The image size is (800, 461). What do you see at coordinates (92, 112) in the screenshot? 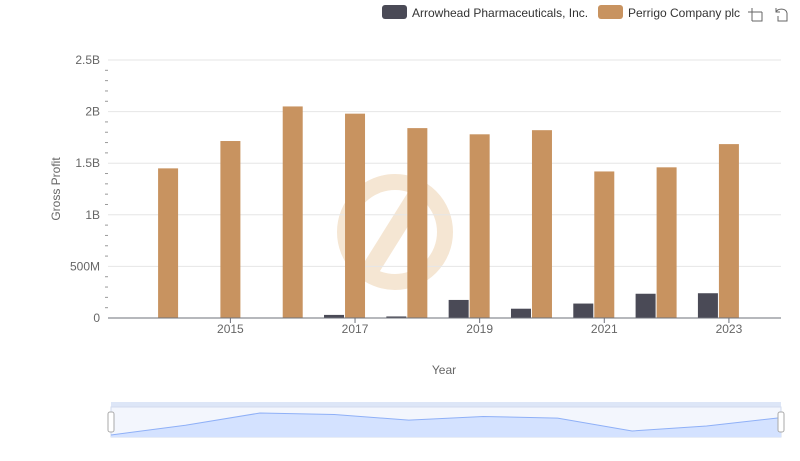
I see `y-tick-label: 2B` at bounding box center [92, 112].